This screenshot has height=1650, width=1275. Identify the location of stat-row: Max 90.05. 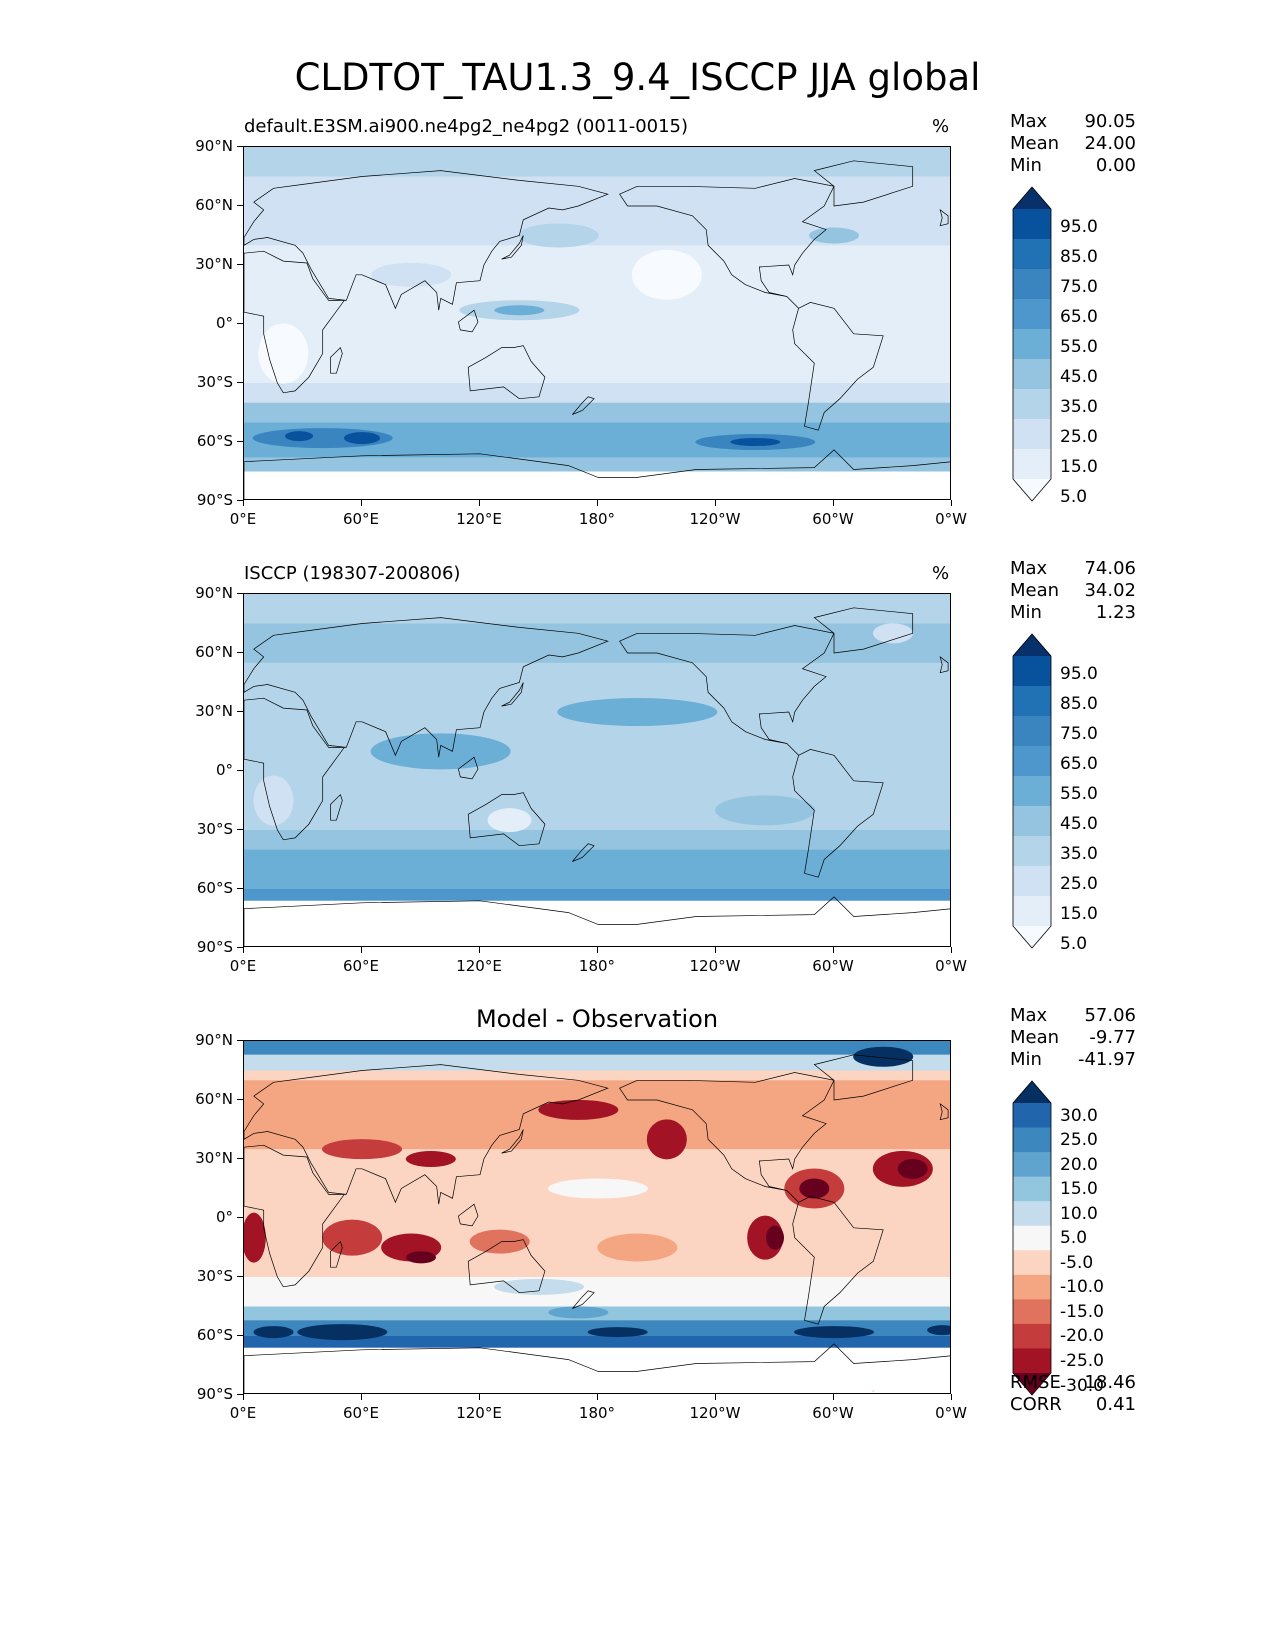
(1073, 122).